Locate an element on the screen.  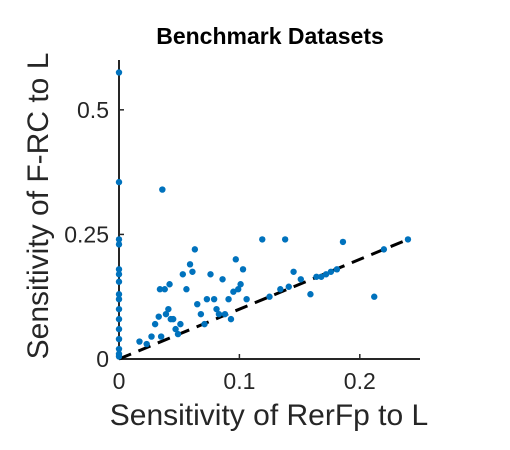
x-tick-label: 0.1 is located at coordinates (239, 381).